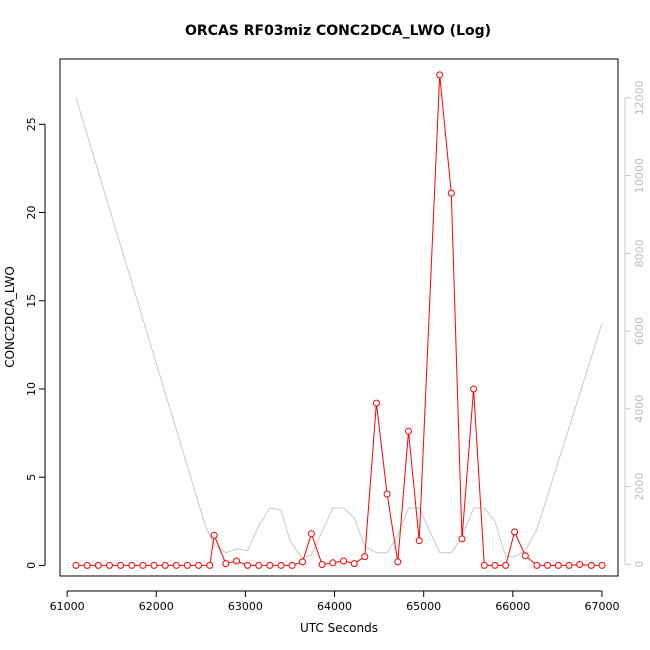 The image size is (650, 650). What do you see at coordinates (639, 487) in the screenshot?
I see `y2-tick-label: 2000` at bounding box center [639, 487].